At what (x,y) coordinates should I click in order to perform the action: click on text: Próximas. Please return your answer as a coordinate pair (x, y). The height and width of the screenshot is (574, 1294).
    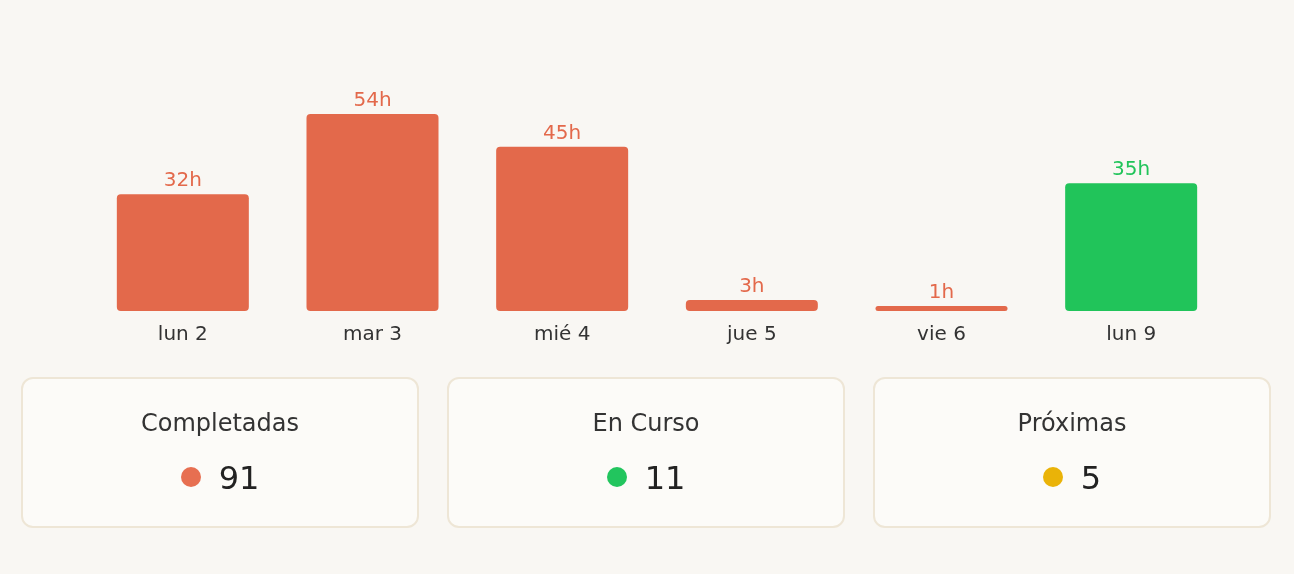
    Looking at the image, I should click on (1072, 423).